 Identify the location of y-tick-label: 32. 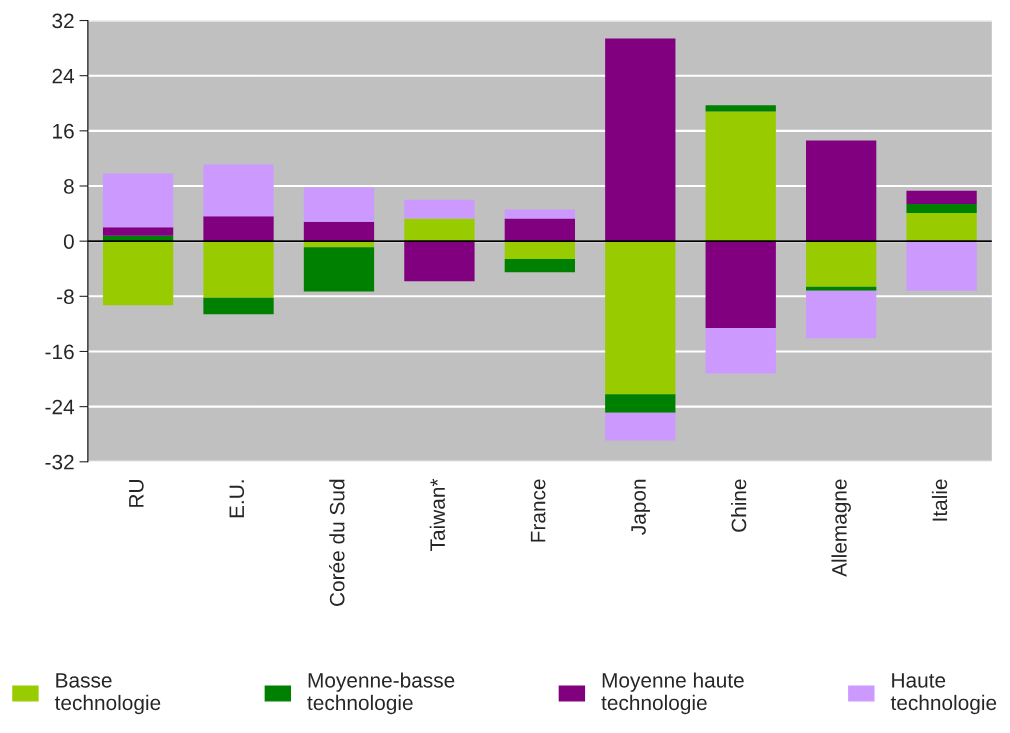
(63, 21).